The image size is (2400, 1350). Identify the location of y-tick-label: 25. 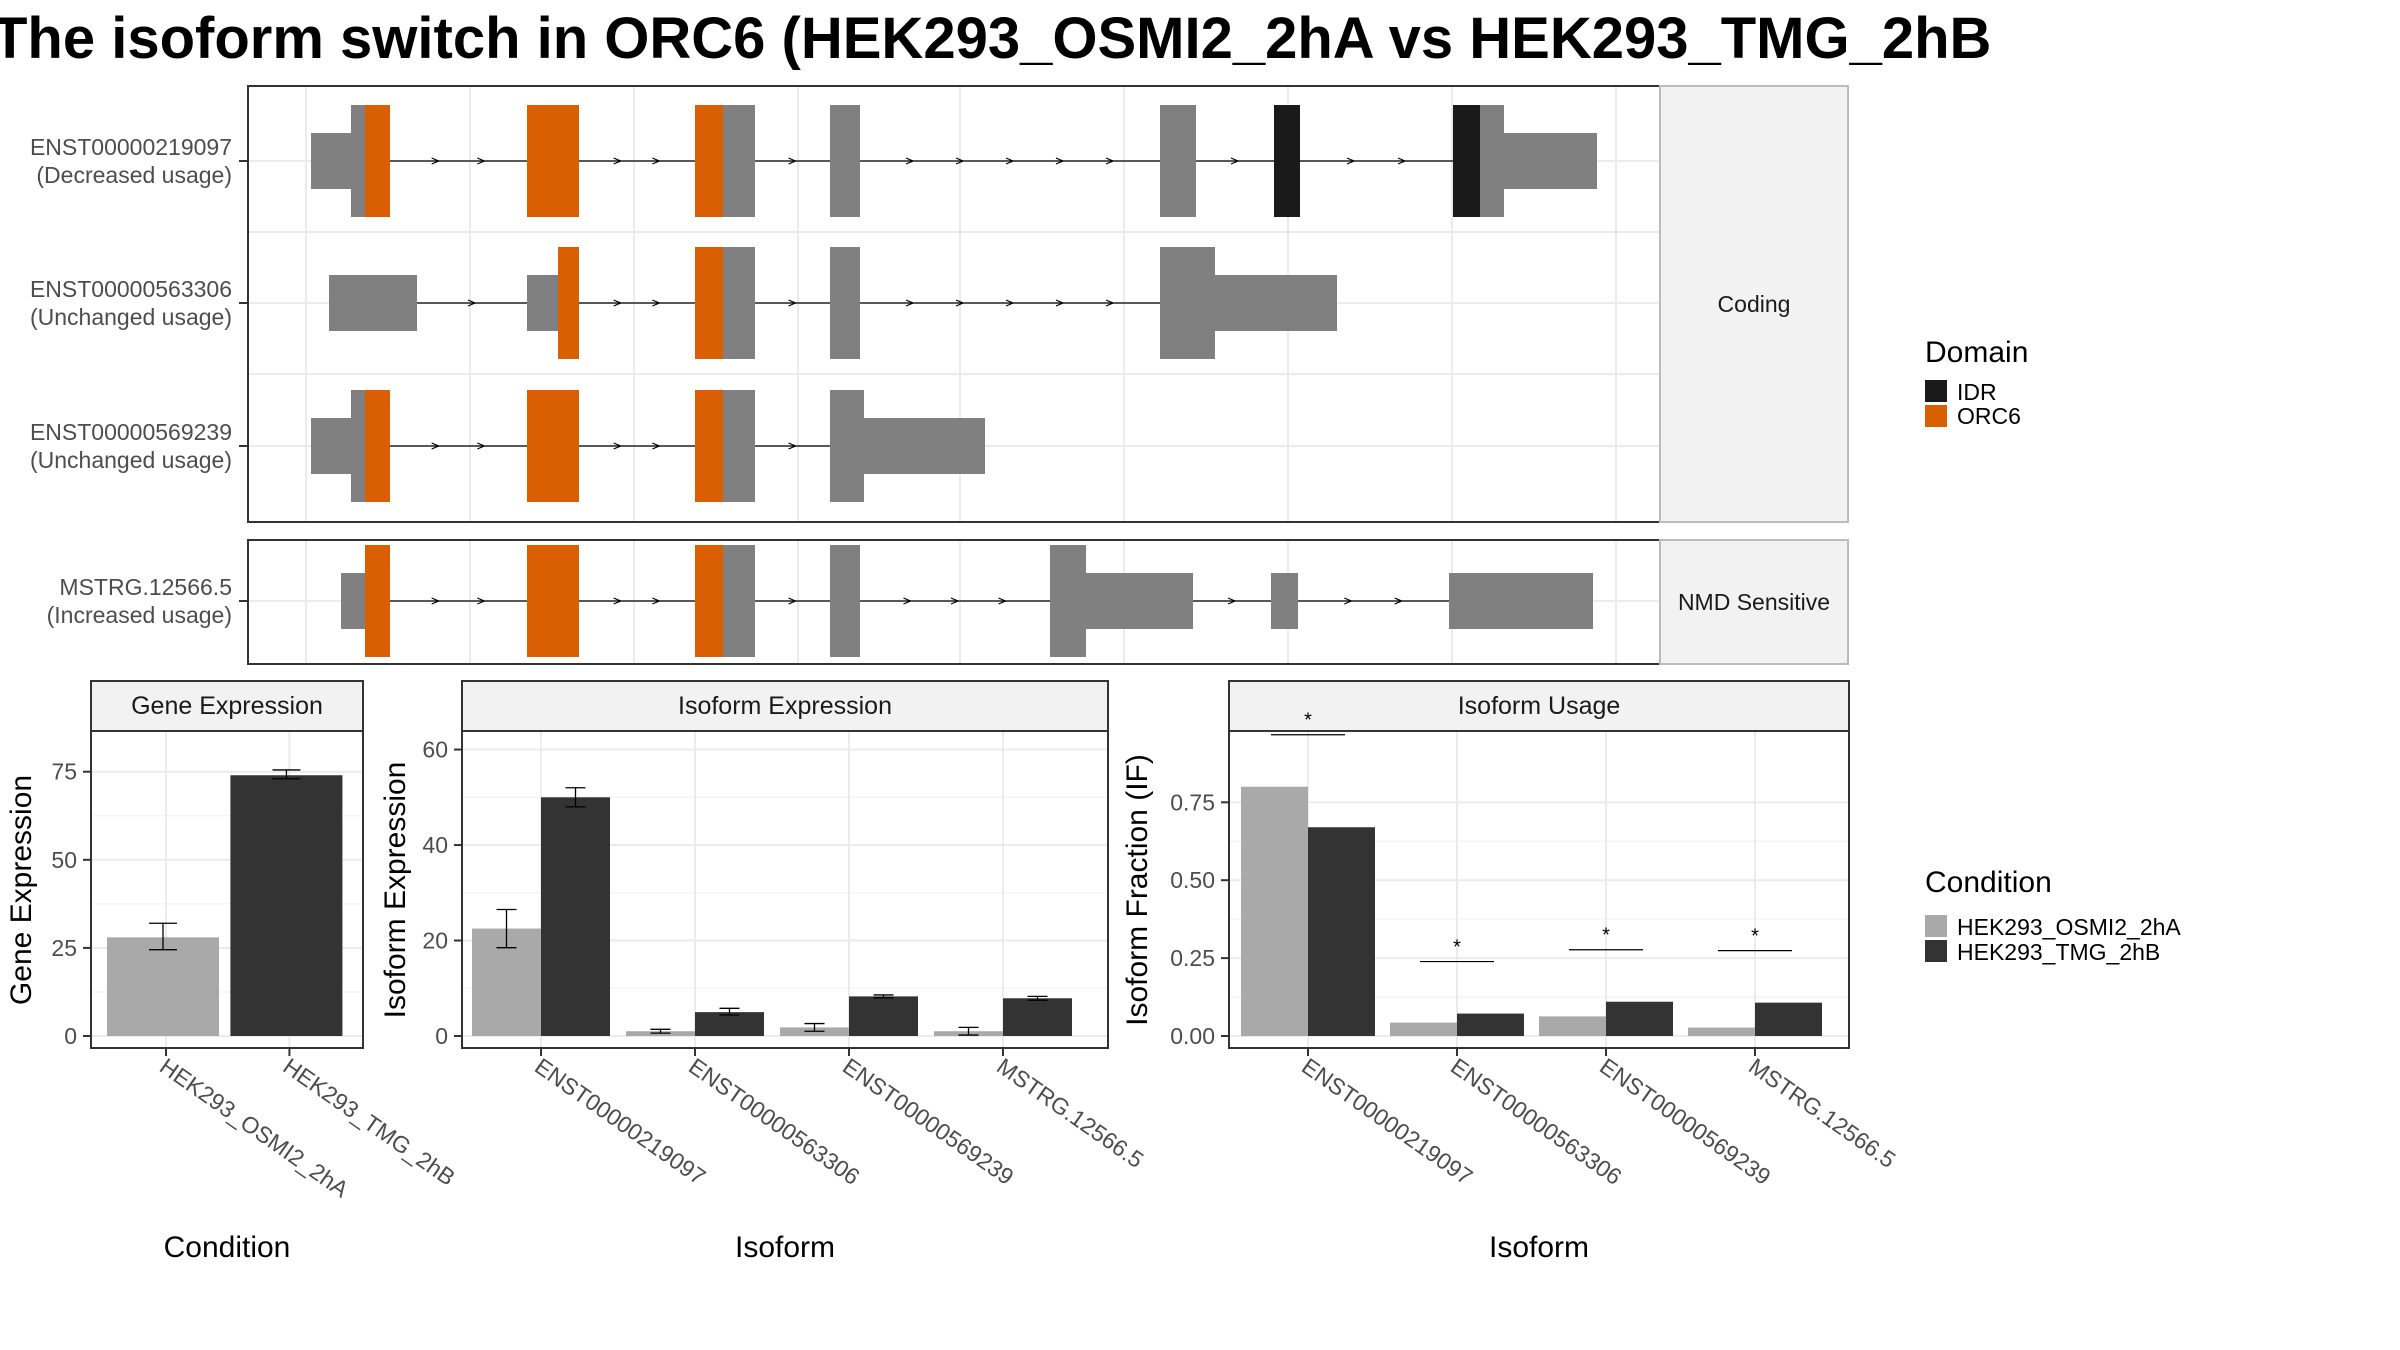
(64, 948).